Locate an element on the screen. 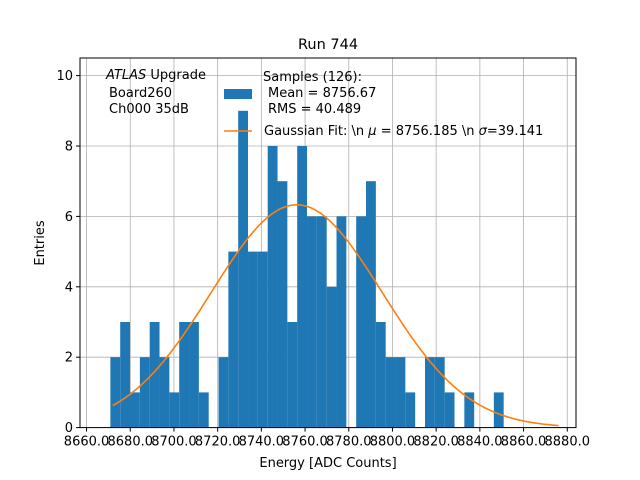 The image size is (640, 480). x-tick-label: 8880.0 is located at coordinates (568, 442).